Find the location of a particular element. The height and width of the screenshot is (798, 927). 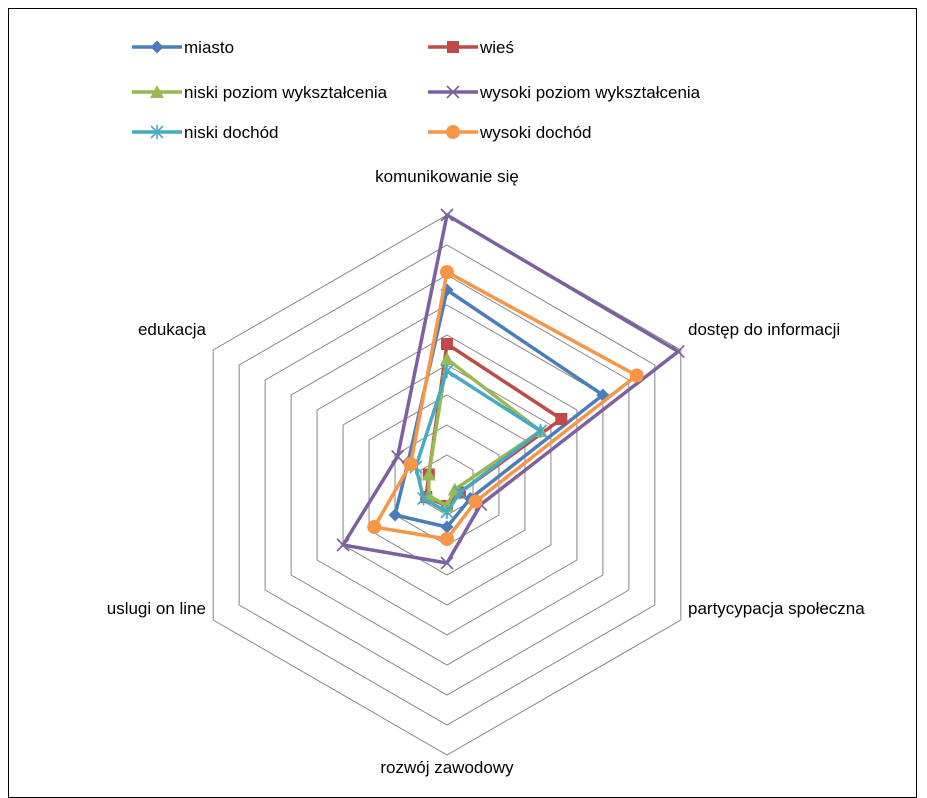

legend-item-2: niski poziom wykształcenia is located at coordinates (260, 92).